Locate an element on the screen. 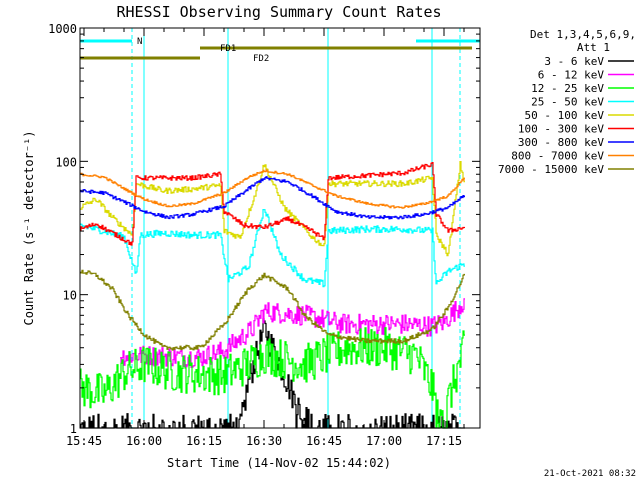 The image size is (640, 480). legend-label: 3 - 6 keV is located at coordinates (574, 61).